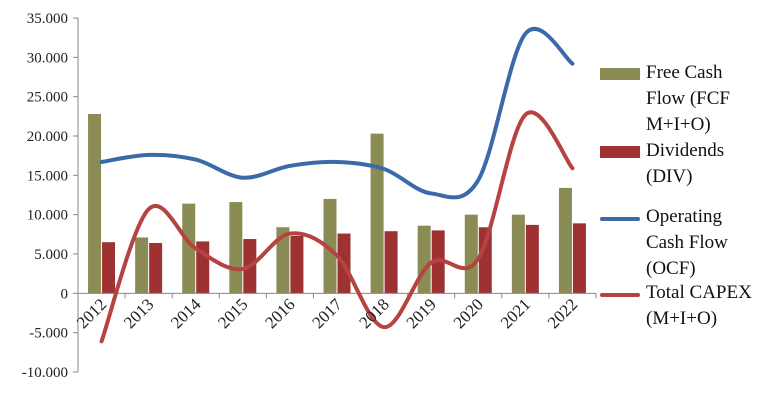  Describe the element at coordinates (377, 213) in the screenshot. I see `bar-fcf-2018` at that location.